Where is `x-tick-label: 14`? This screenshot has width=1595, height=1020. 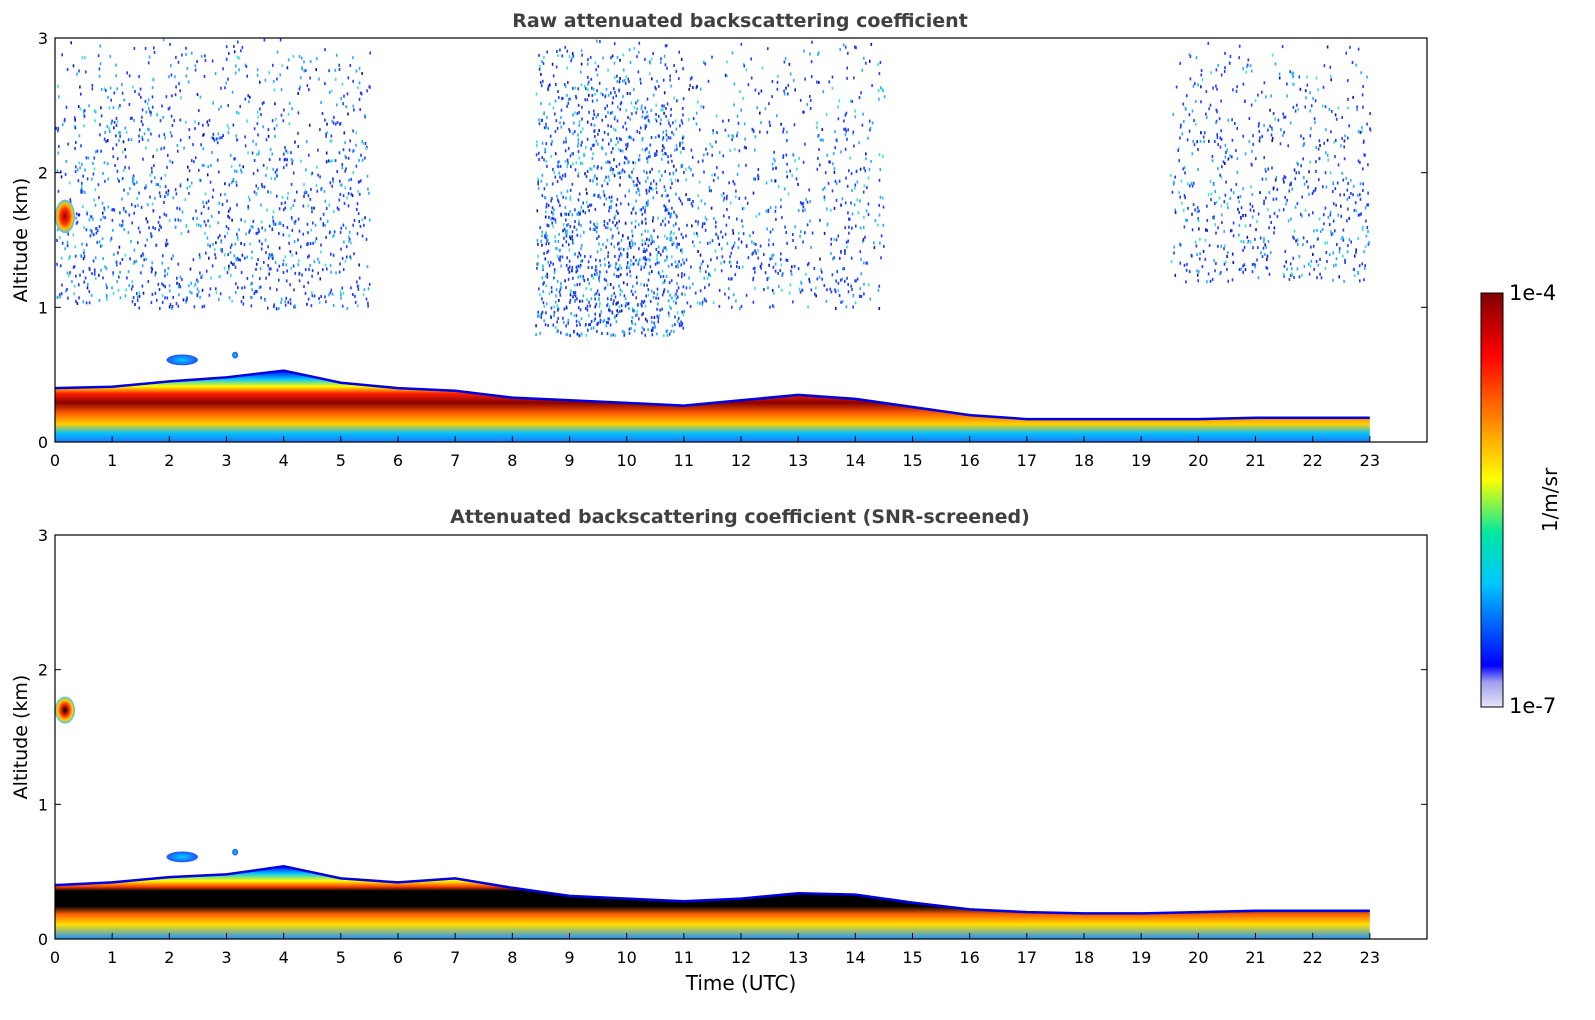
x-tick-label: 14 is located at coordinates (855, 460).